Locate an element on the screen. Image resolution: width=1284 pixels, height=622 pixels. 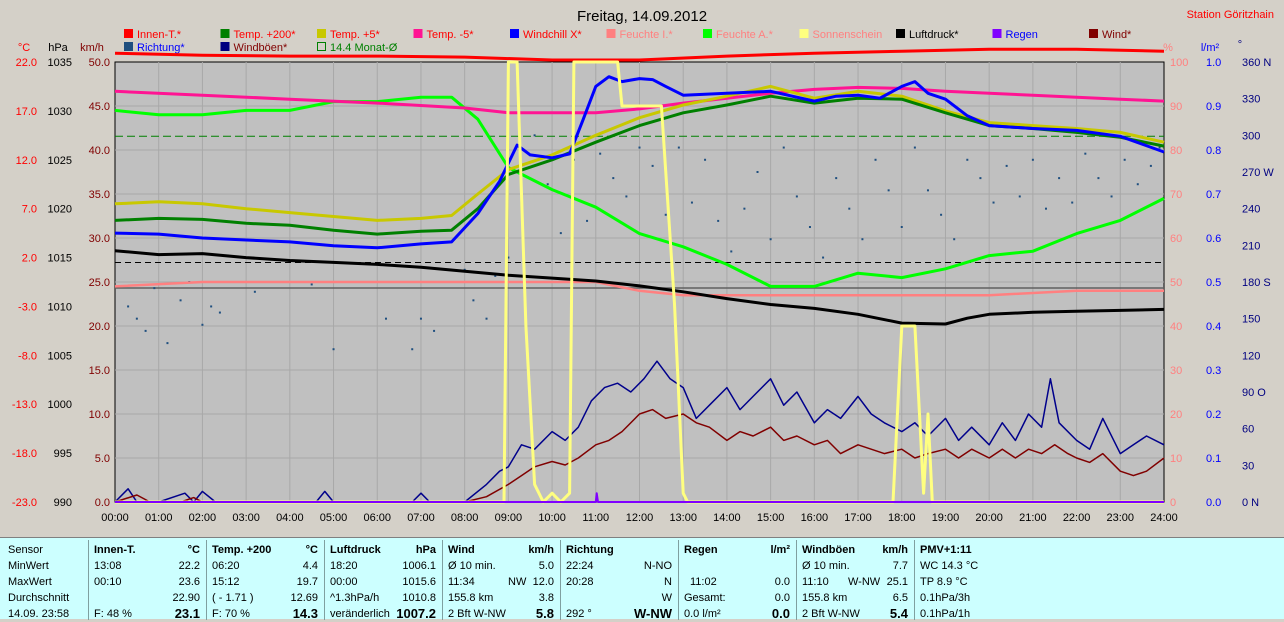
press-tick-label: 1015 is located at coordinates (60, 259).